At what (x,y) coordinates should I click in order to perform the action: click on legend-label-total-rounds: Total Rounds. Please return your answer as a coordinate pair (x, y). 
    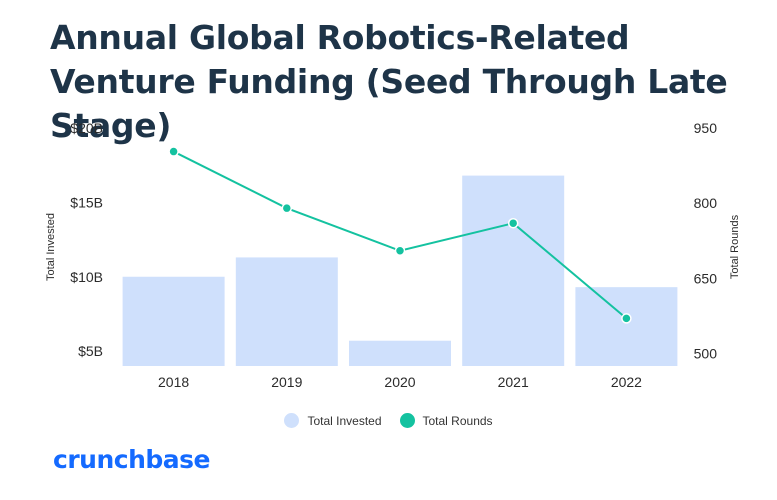
    Looking at the image, I should click on (457, 420).